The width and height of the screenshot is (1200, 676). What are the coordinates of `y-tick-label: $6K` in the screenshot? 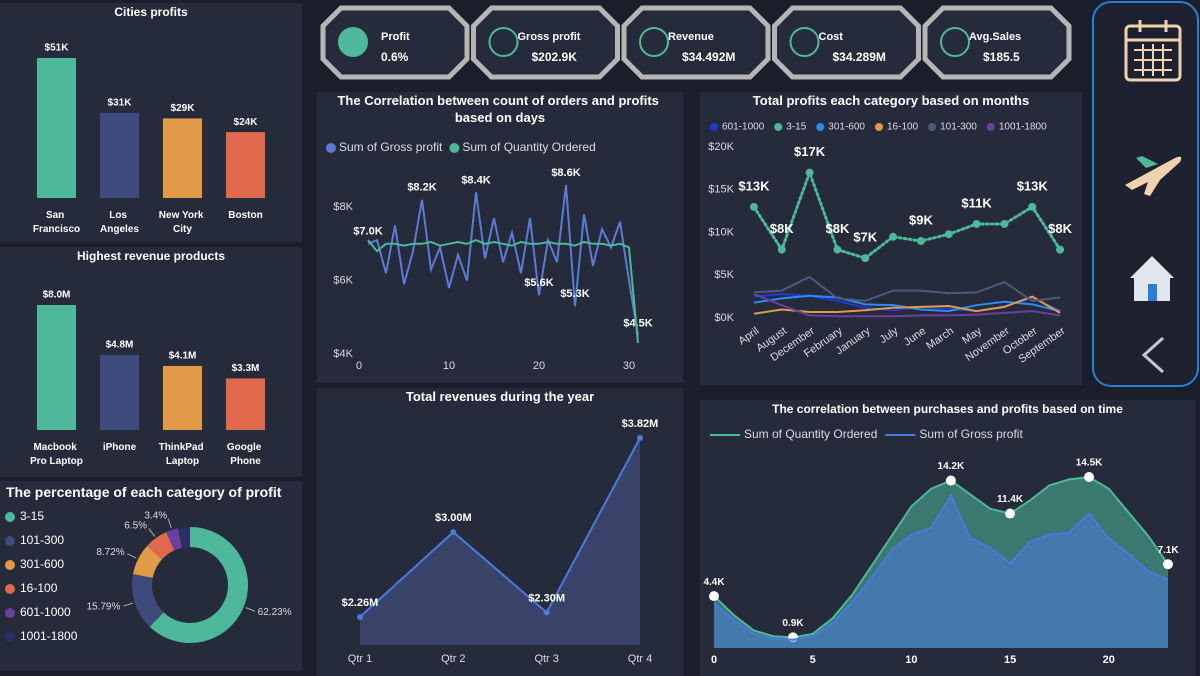 It's located at (343, 280).